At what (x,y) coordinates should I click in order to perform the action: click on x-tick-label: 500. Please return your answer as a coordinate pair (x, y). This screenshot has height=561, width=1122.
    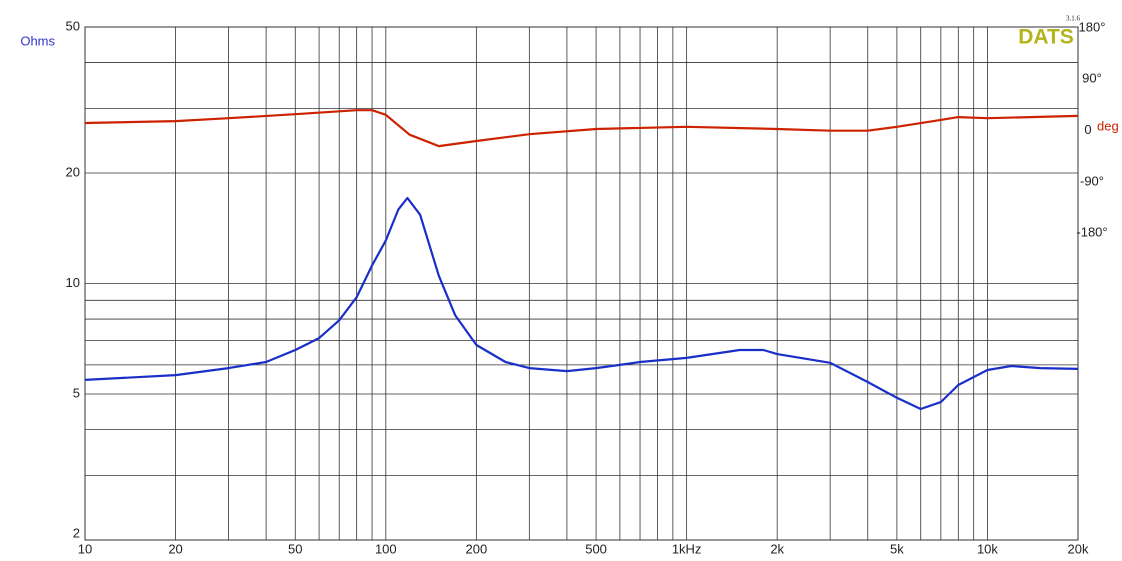
    Looking at the image, I should click on (596, 548).